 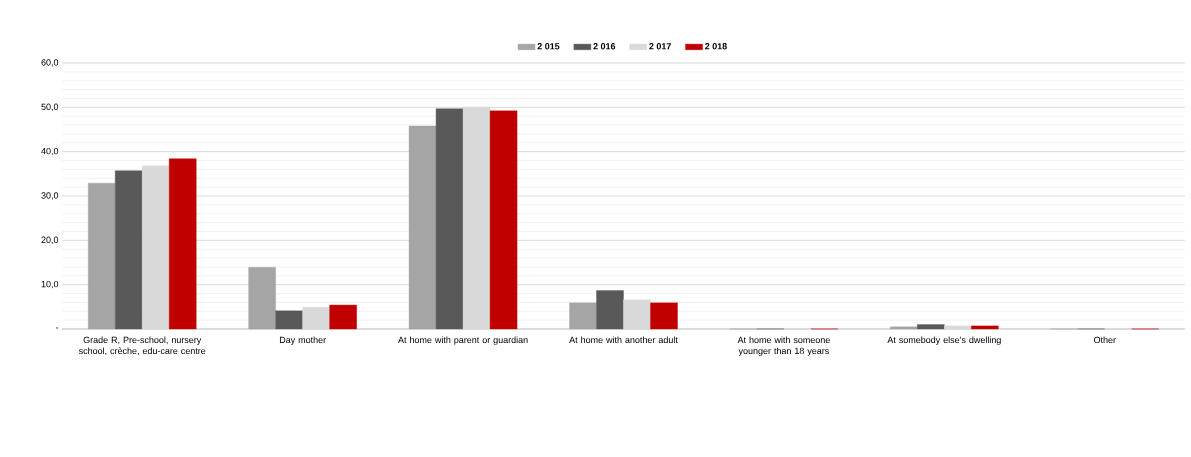 I want to click on y-tick-label: 50,0, so click(x=50, y=107).